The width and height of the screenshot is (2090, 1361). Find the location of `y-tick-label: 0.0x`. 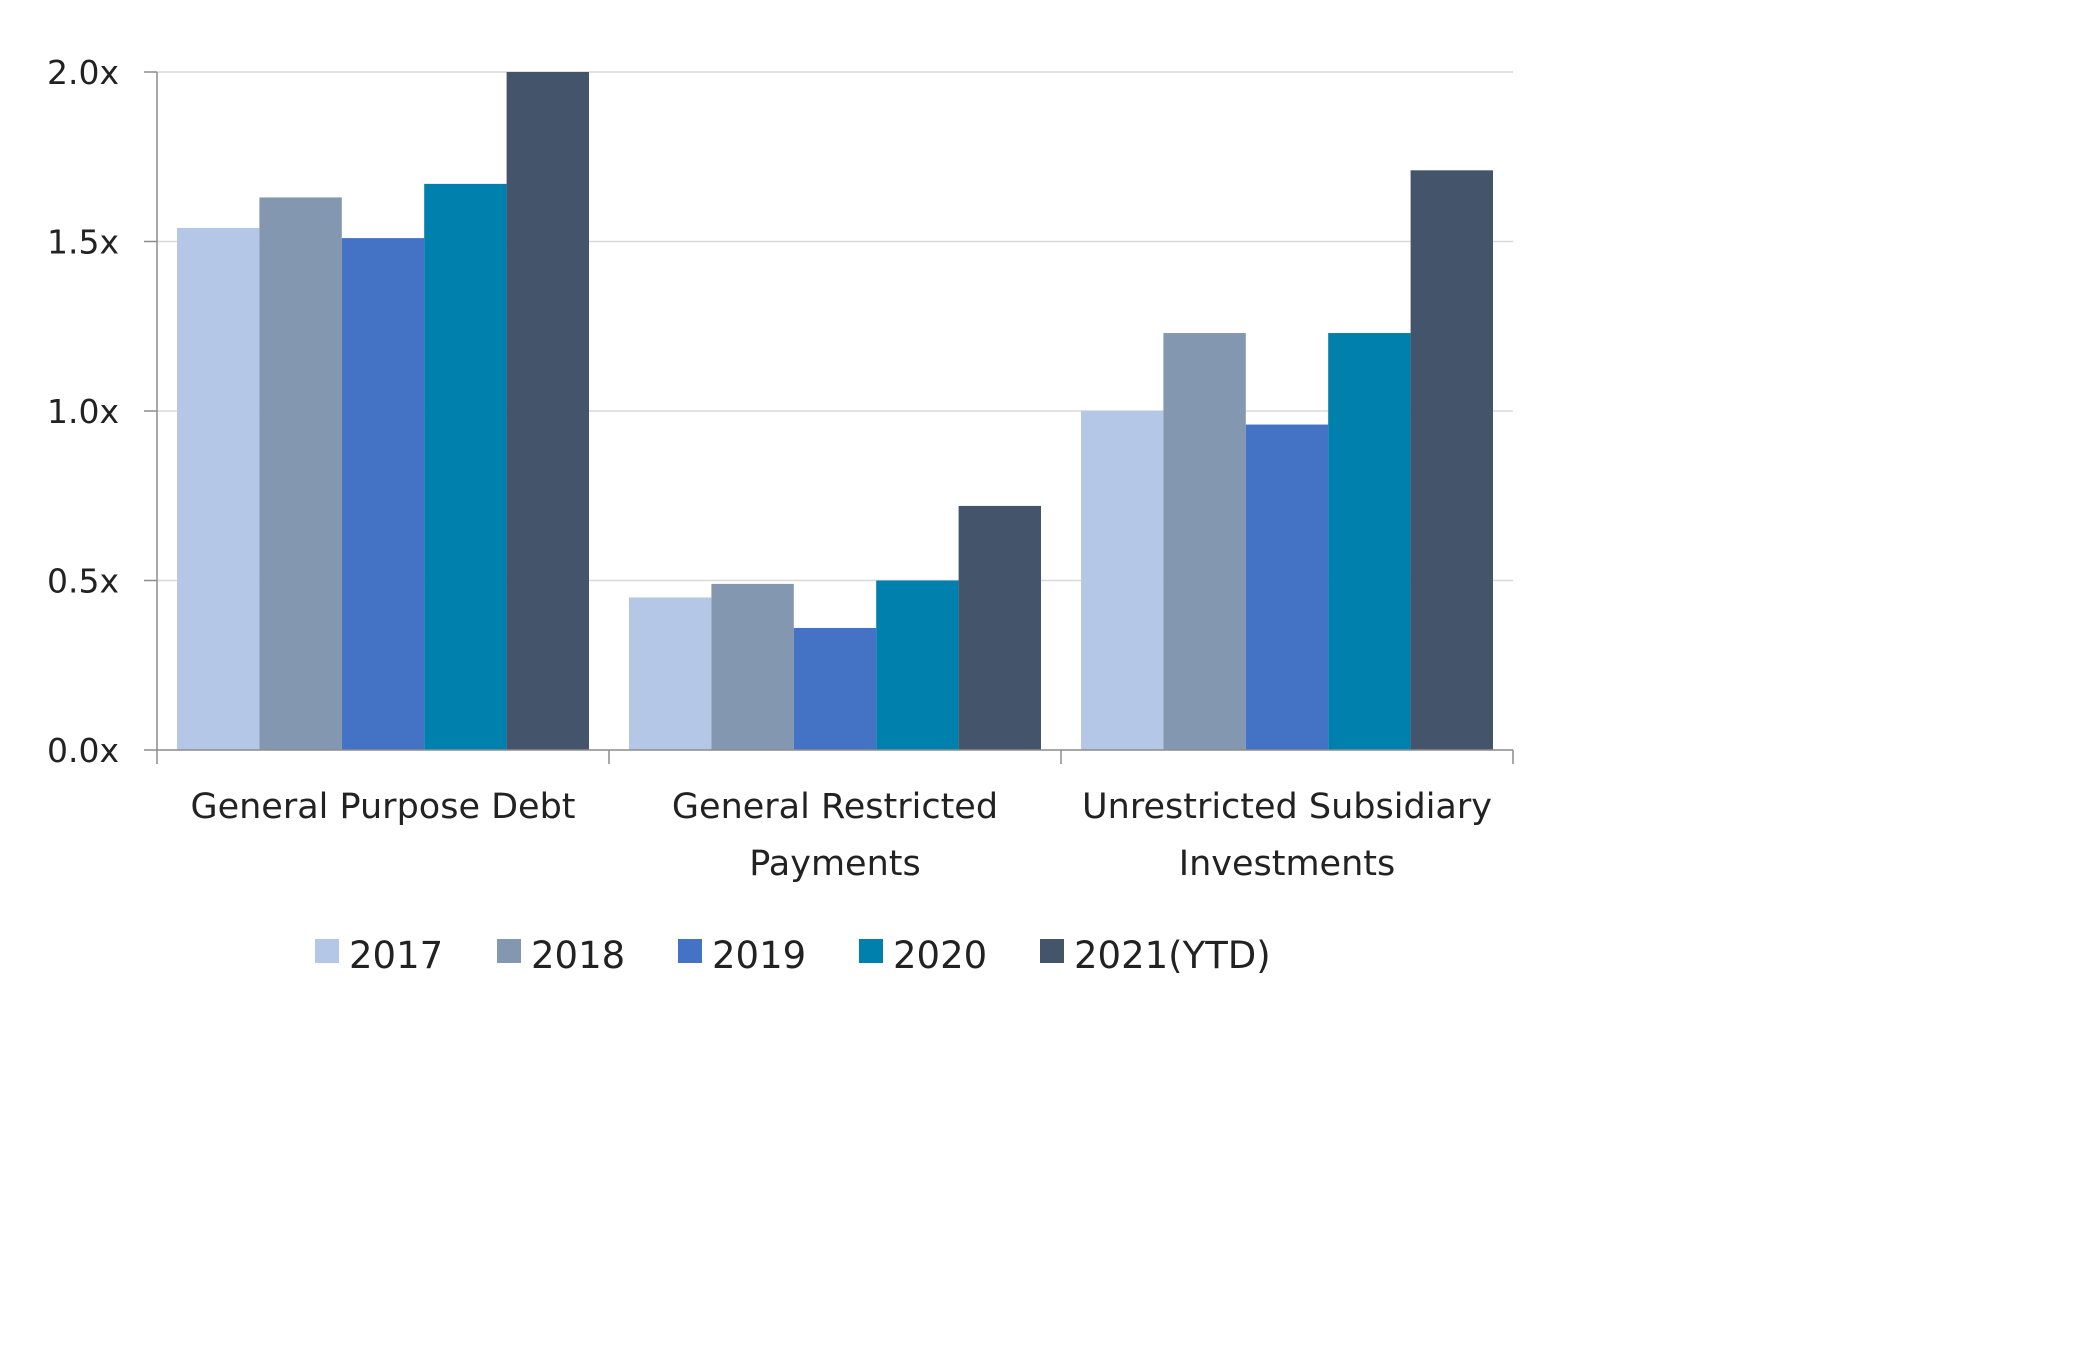

y-tick-label: 0.0x is located at coordinates (83, 750).